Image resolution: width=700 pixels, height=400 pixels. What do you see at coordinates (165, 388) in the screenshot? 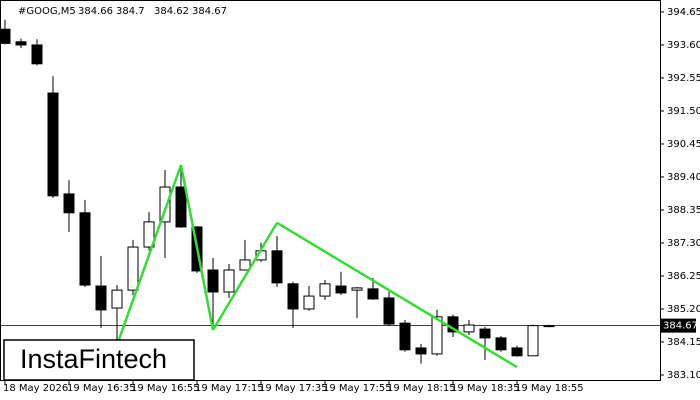
I see `x-tick-label: 19 May 16:55` at bounding box center [165, 388].